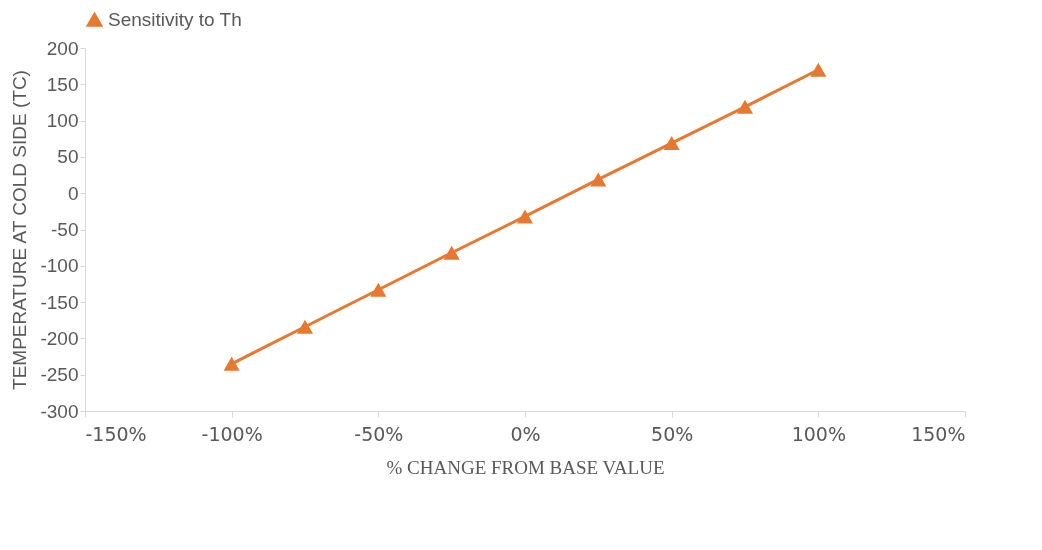 This screenshot has width=1042, height=550. I want to click on y-tick-label: -250, so click(59, 375).